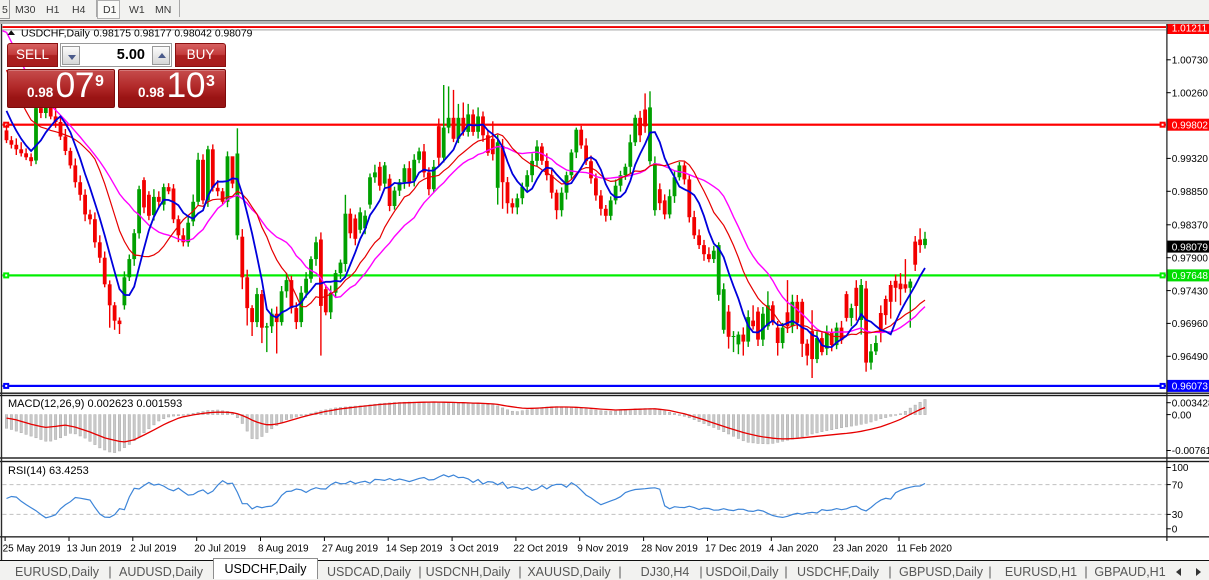 The height and width of the screenshot is (580, 1209). Describe the element at coordinates (1190, 387) in the screenshot. I see `svg-text: 0.96073` at that location.